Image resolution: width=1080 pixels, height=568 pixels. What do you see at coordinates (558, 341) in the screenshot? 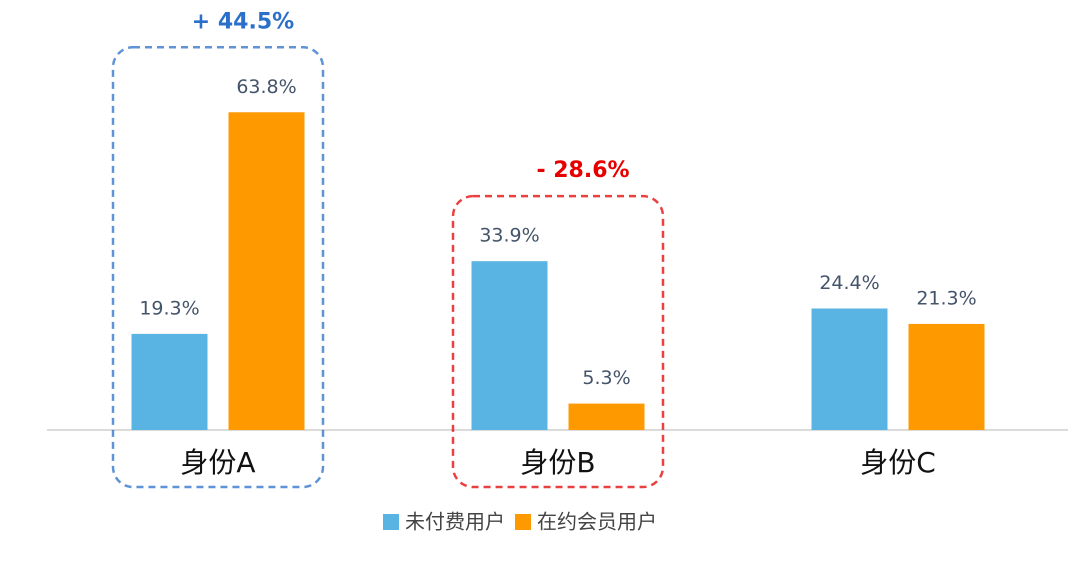
I see `group-highlight-box` at bounding box center [558, 341].